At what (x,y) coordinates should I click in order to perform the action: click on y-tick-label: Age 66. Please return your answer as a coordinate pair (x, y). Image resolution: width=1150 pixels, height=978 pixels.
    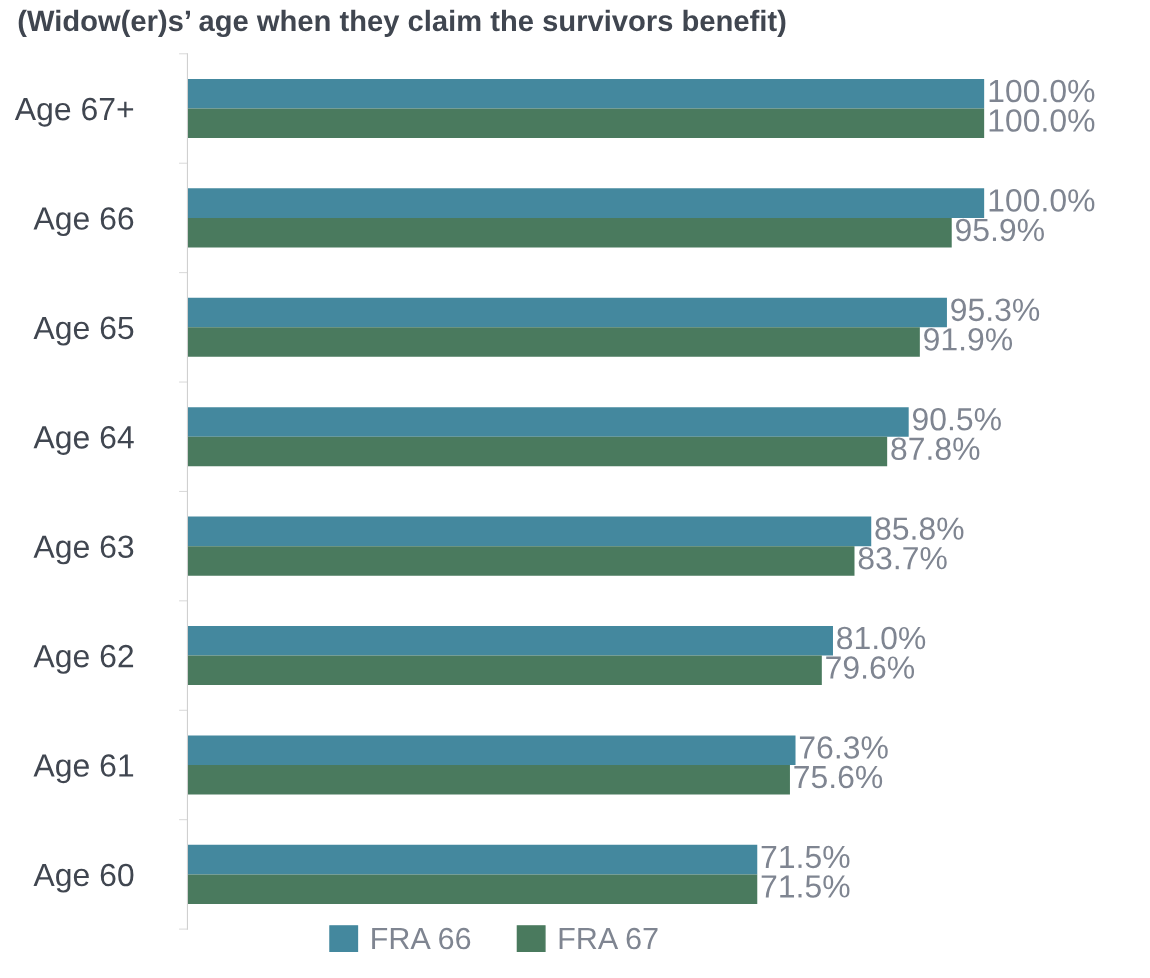
    Looking at the image, I should click on (83, 222).